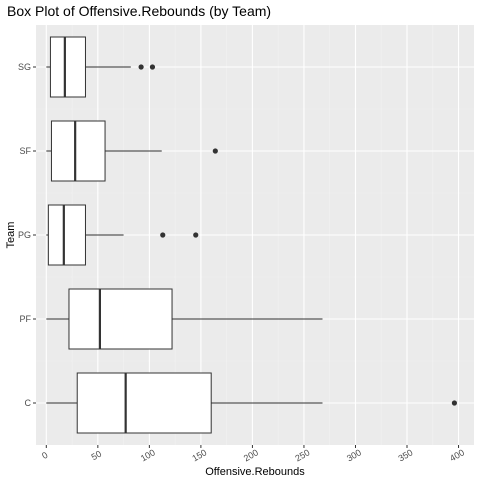 This screenshot has width=480, height=480. Describe the element at coordinates (148, 455) in the screenshot. I see `x-tick-label: 100` at that location.